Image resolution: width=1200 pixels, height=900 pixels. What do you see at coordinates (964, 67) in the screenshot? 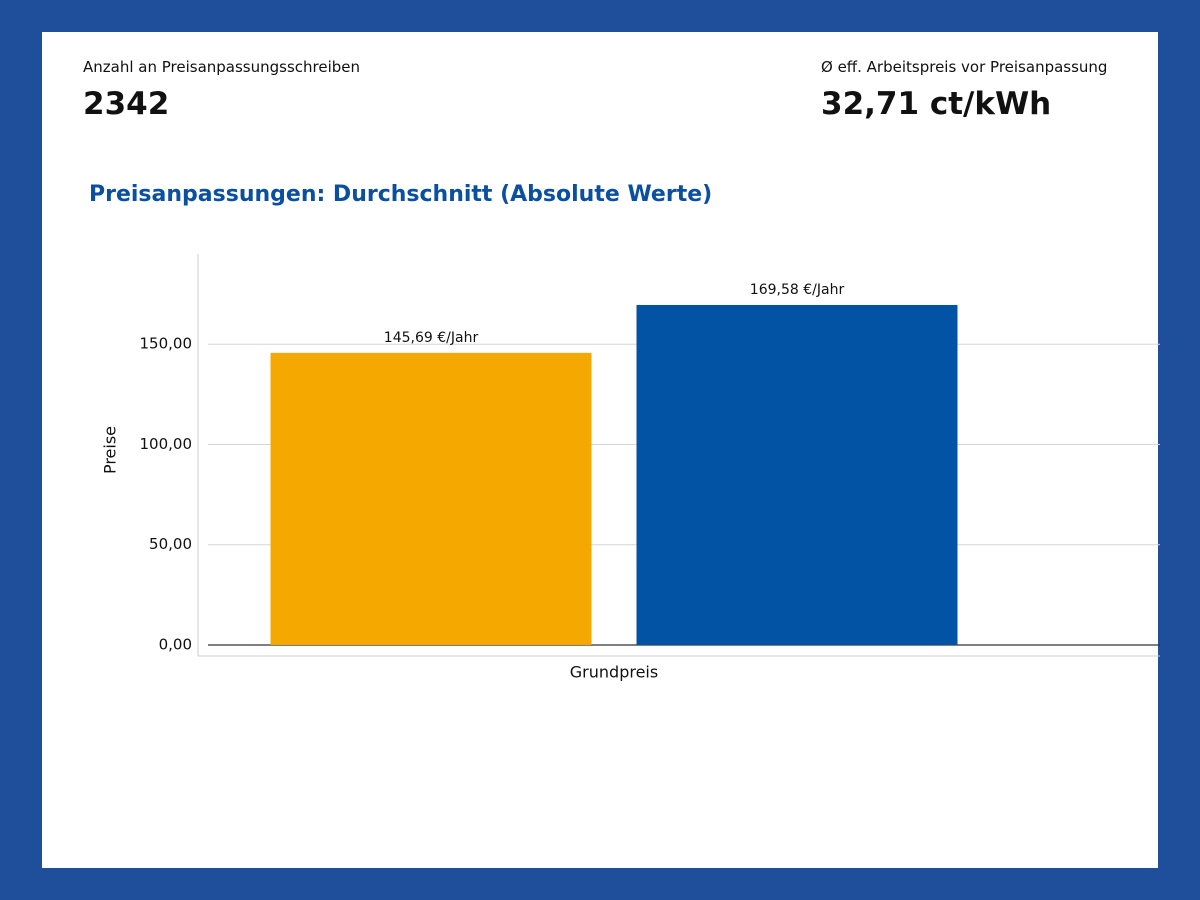
I see `kpi-label: Ø eff. Arbeitspreis vor Preisanpassung` at bounding box center [964, 67].